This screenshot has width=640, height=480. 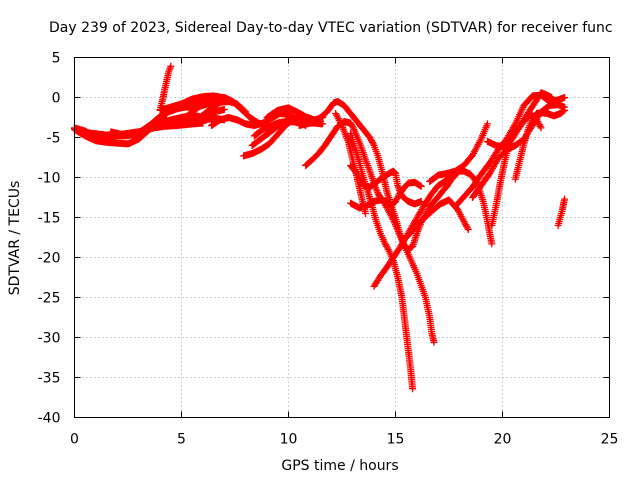 What do you see at coordinates (49, 299) in the screenshot?
I see `y-tick-label: -25` at bounding box center [49, 299].